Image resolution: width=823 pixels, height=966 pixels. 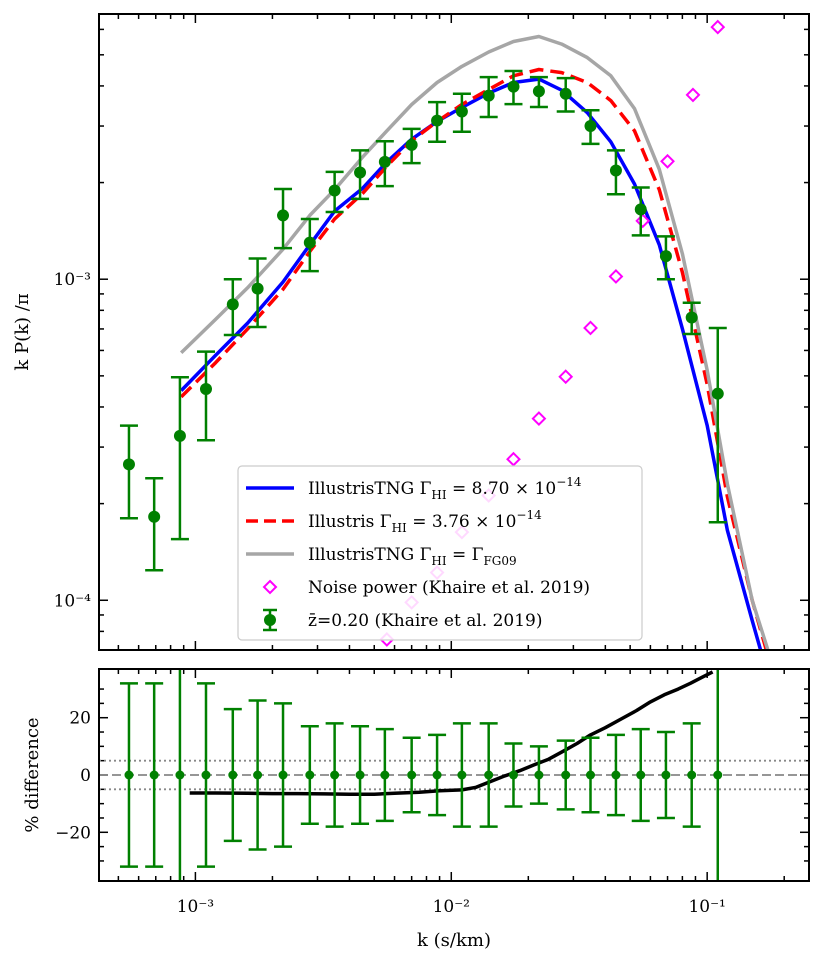 I want to click on legend-box, so click(x=440, y=553).